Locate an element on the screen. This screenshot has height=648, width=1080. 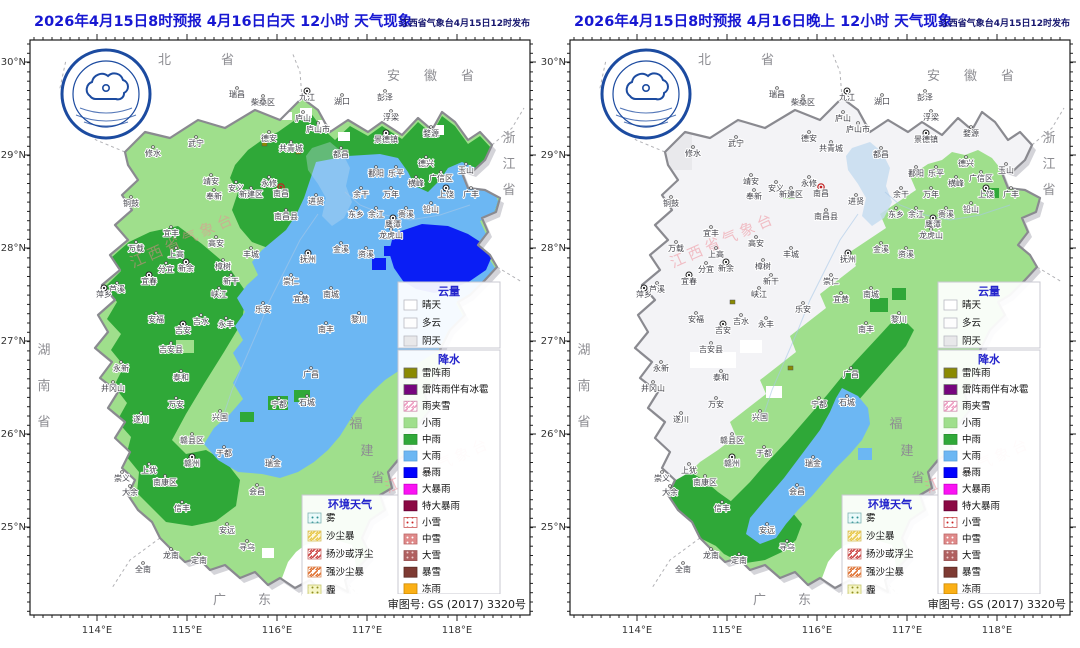
svg-text: 德兴 is located at coordinates (966, 163).